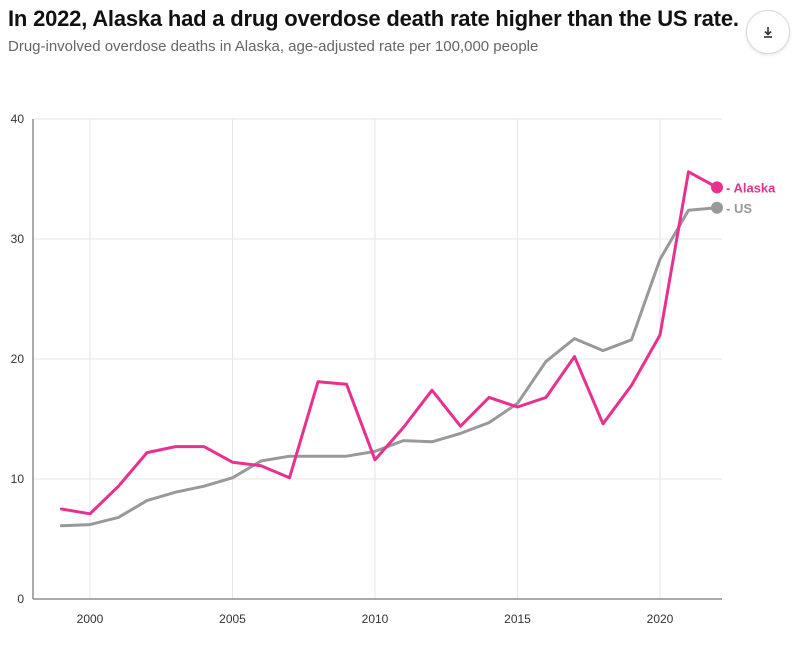 Image resolution: width=800 pixels, height=649 pixels. Describe the element at coordinates (717, 187) in the screenshot. I see `end-point-alaska` at that location.